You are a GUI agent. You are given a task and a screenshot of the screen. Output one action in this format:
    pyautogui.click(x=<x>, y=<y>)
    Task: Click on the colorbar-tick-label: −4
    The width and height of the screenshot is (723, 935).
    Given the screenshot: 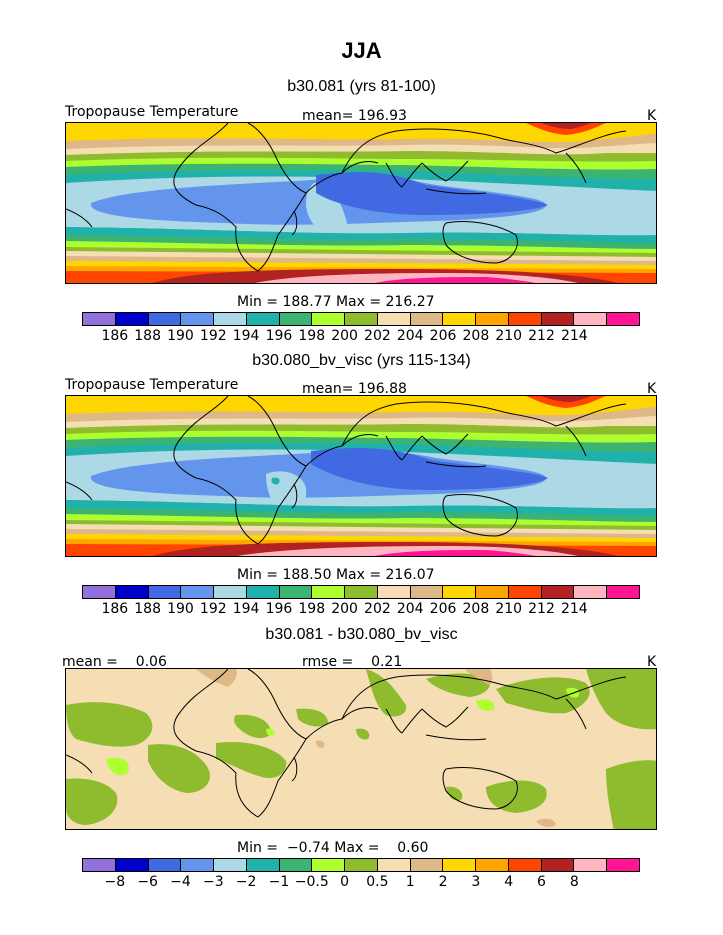 What is the action you would take?
    pyautogui.click(x=180, y=882)
    